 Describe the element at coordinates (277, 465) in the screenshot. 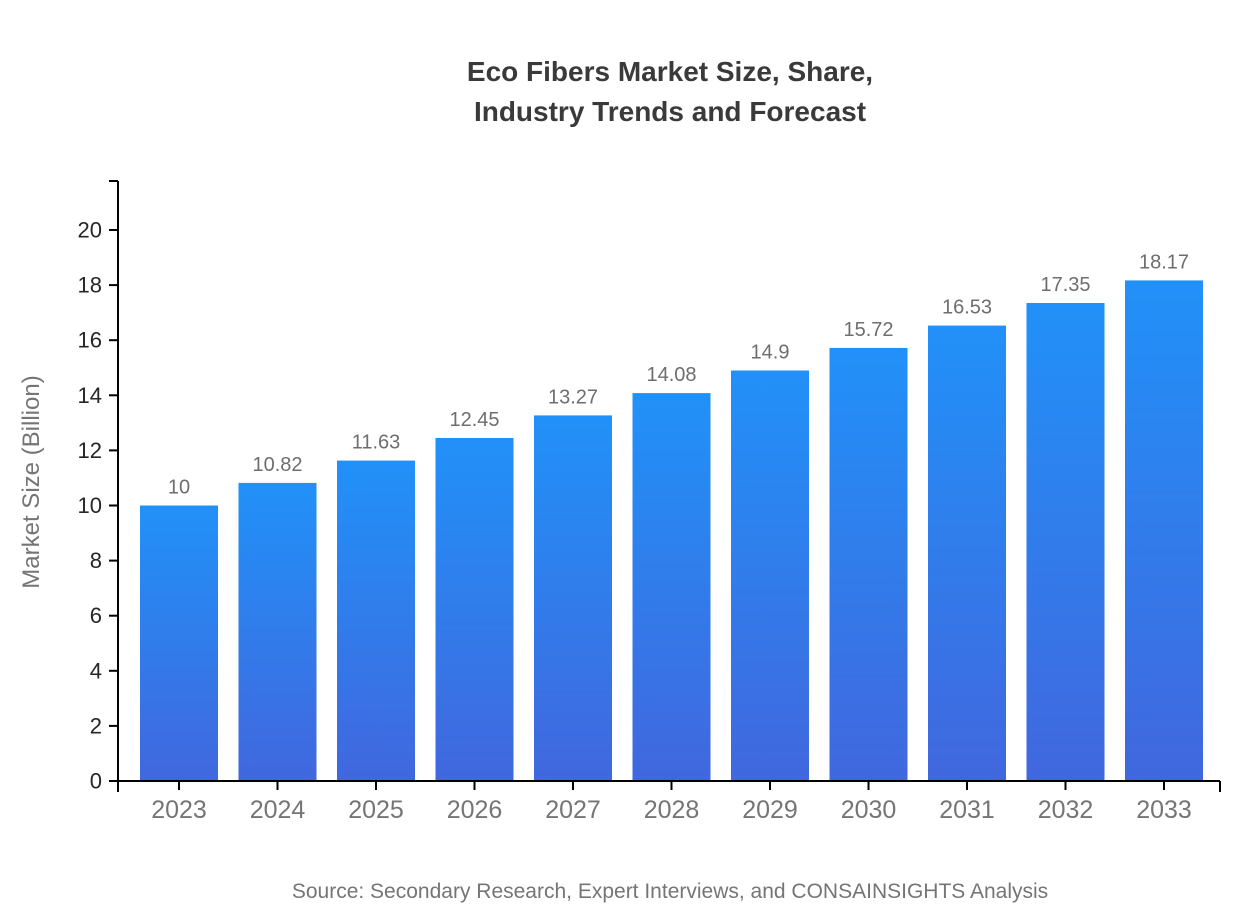

I see `value-label-2024: 10.82` at that location.